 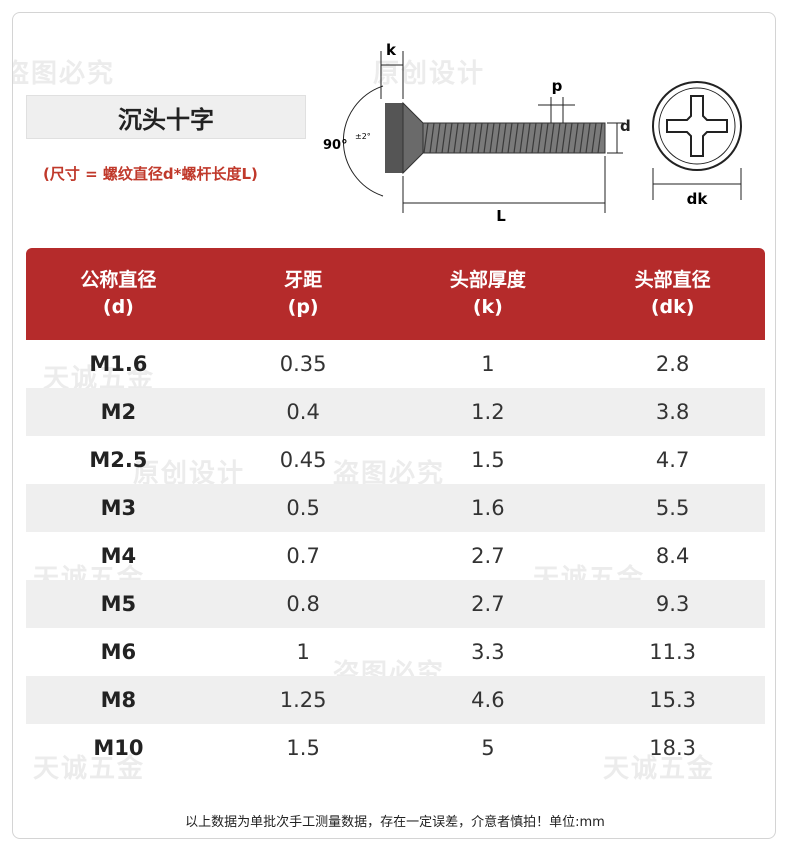 I want to click on cell-pitch: 0.5, so click(x=303, y=508).